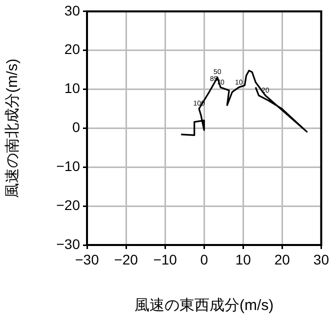  I want to click on y-tick-label: 0, so click(76, 127).